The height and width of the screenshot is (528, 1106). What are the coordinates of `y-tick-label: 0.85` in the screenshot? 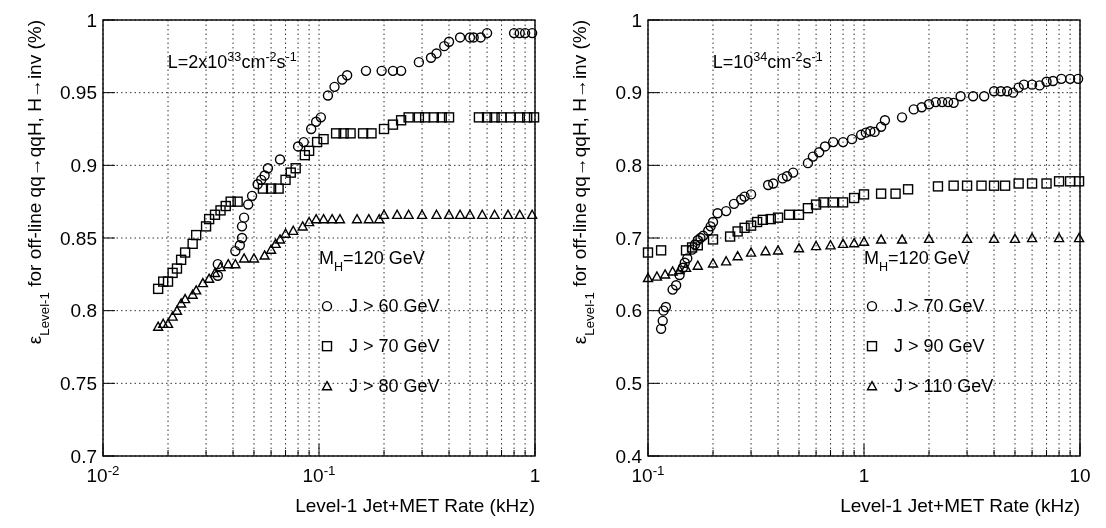 It's located at (78, 238).